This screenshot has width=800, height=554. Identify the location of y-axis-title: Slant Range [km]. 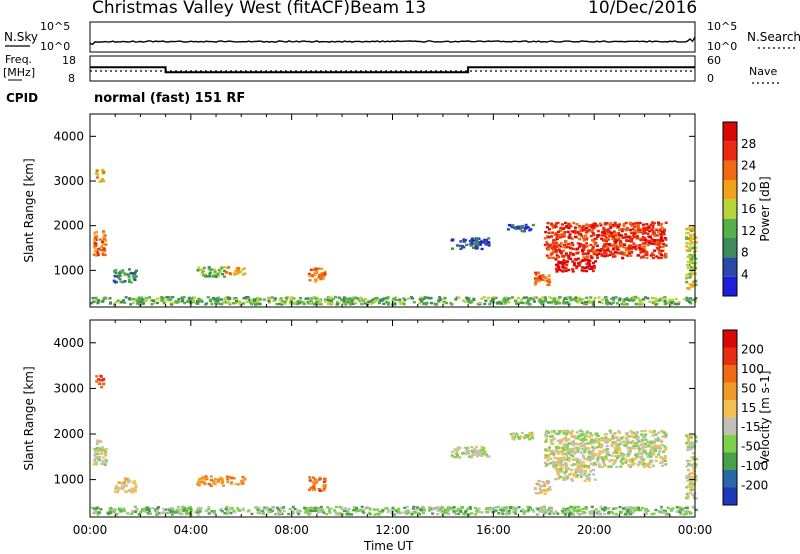
(29, 418).